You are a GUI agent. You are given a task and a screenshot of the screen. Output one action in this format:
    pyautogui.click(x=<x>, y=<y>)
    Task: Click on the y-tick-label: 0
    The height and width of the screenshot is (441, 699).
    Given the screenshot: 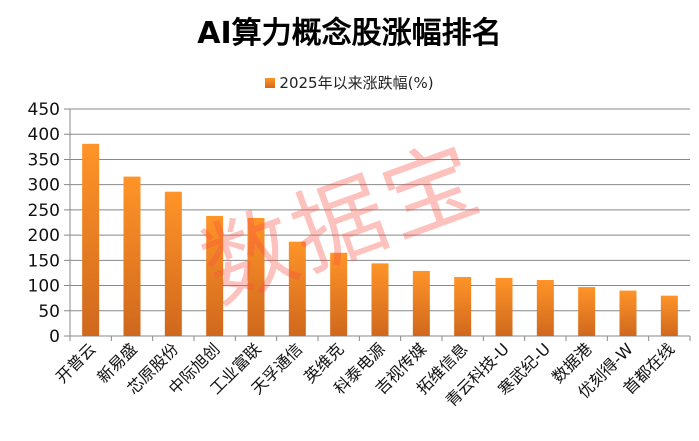 What is the action you would take?
    pyautogui.click(x=54, y=337)
    